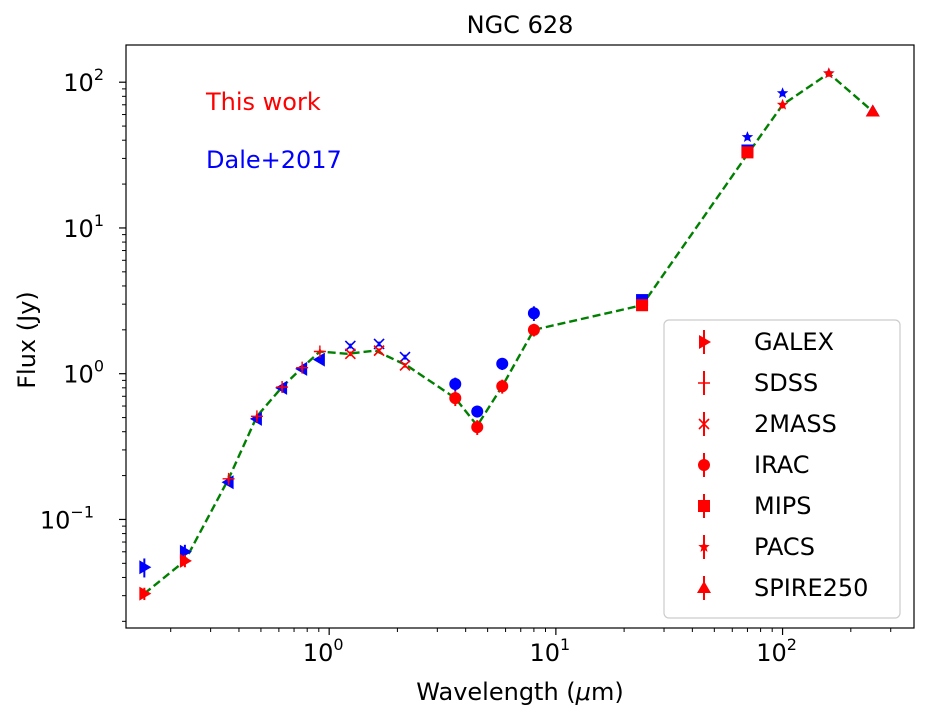  I want to click on series-sdss, so click(274, 415).